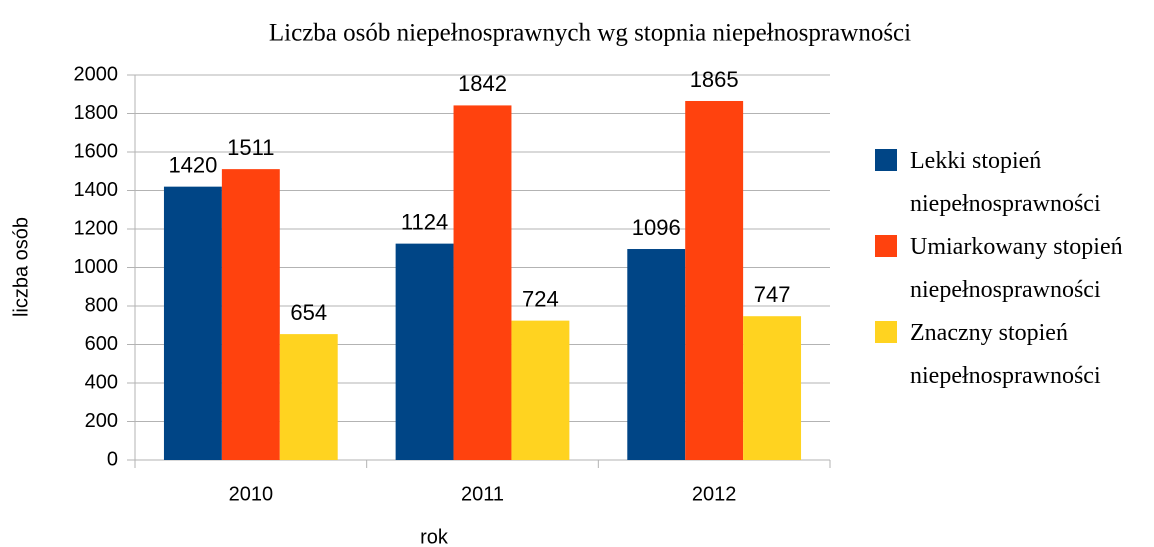  I want to click on y-tick-label: 800, so click(101, 305).